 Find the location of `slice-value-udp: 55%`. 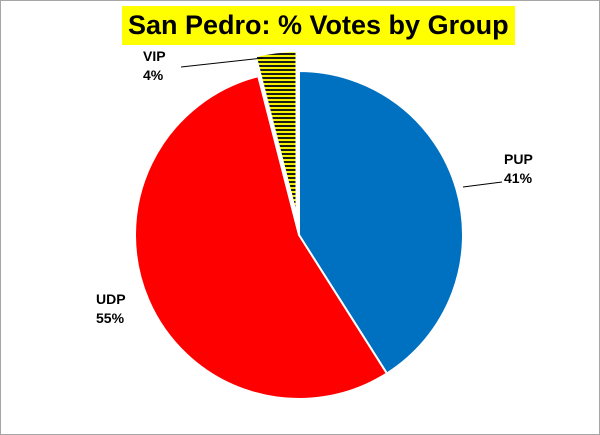

slice-value-udp: 55% is located at coordinates (110, 318).